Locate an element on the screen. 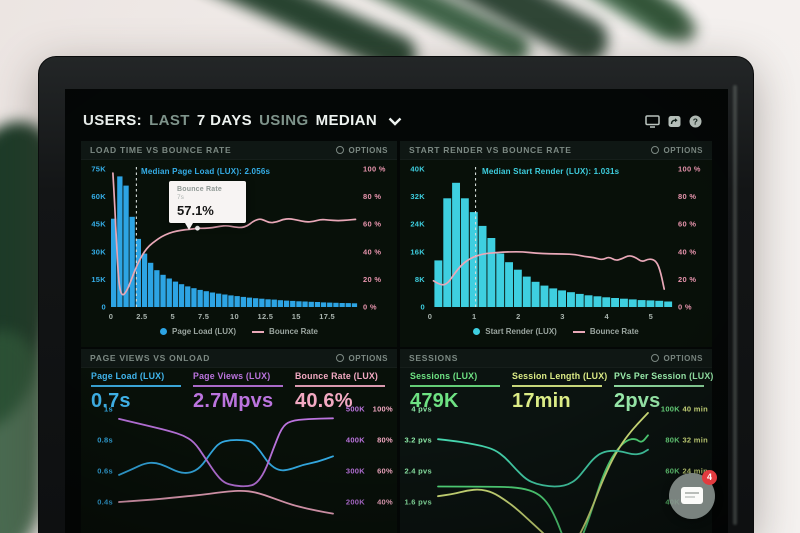 This screenshot has width=800, height=533. svg-text: 60K is located at coordinates (98, 196).